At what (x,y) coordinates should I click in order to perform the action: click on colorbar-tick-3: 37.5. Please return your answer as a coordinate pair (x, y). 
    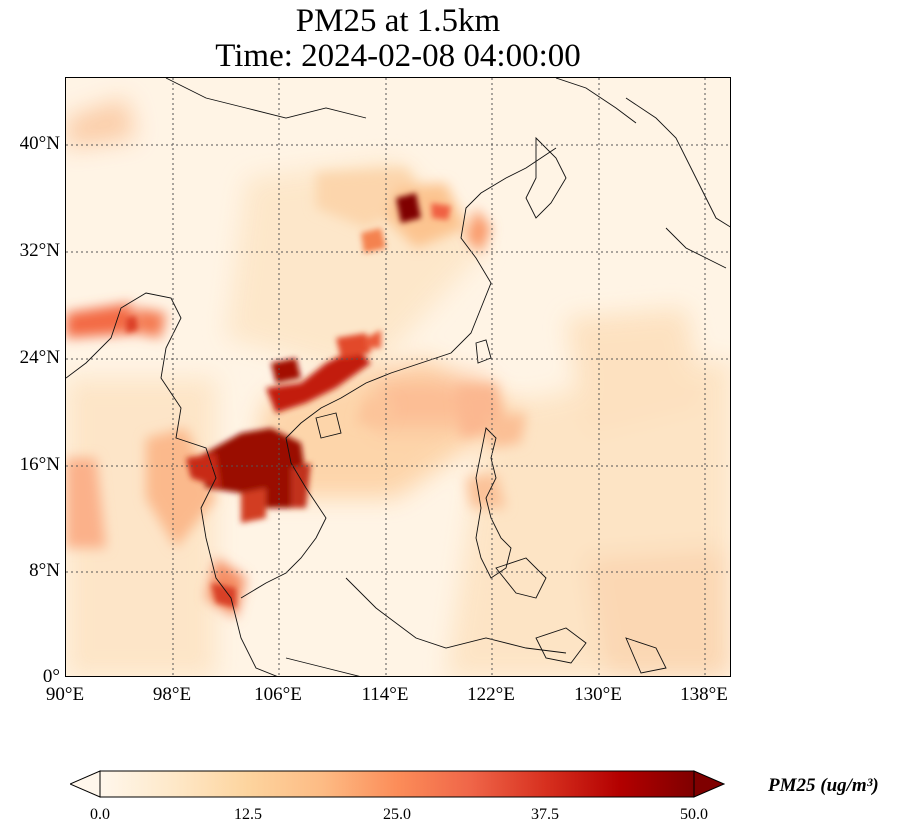
    Looking at the image, I should click on (545, 814).